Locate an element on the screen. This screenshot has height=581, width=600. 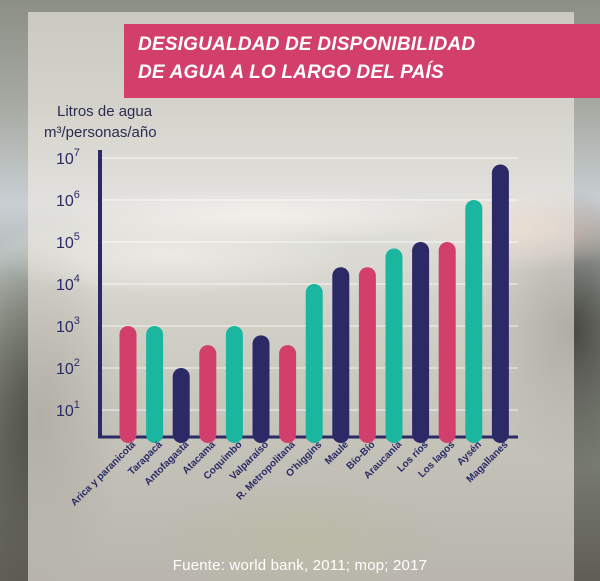
y-axis-label-line-2: m³/personas/año is located at coordinates (100, 132).